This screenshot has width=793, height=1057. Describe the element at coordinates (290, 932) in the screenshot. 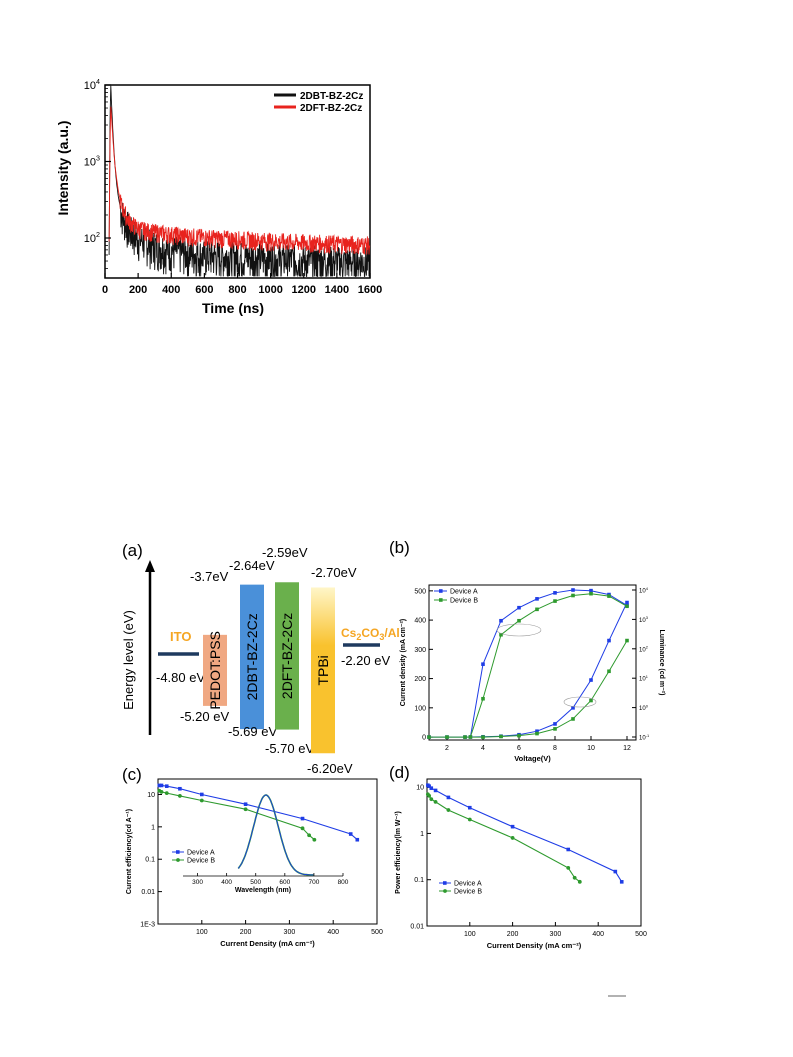

I see `ce-xtick-label: 300` at that location.